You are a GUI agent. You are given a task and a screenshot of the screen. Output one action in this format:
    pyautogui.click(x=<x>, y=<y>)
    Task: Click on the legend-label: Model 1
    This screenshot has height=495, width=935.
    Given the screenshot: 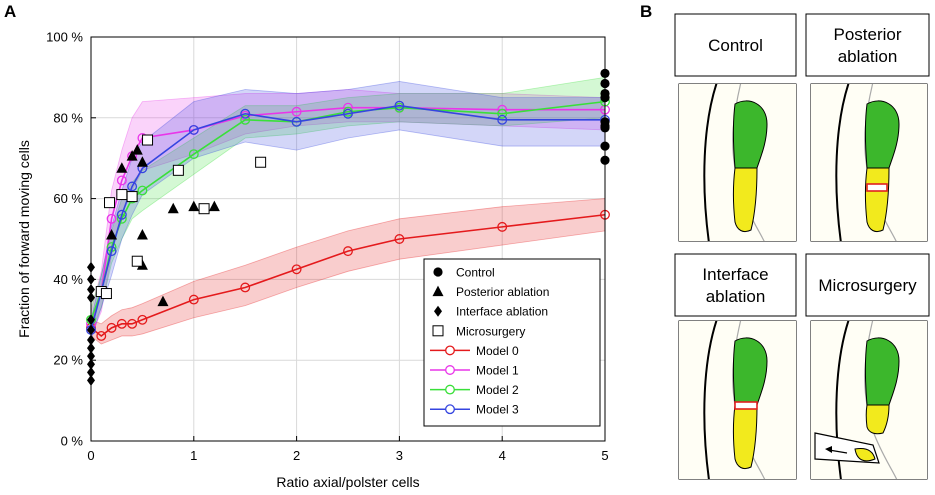 What is the action you would take?
    pyautogui.click(x=497, y=371)
    